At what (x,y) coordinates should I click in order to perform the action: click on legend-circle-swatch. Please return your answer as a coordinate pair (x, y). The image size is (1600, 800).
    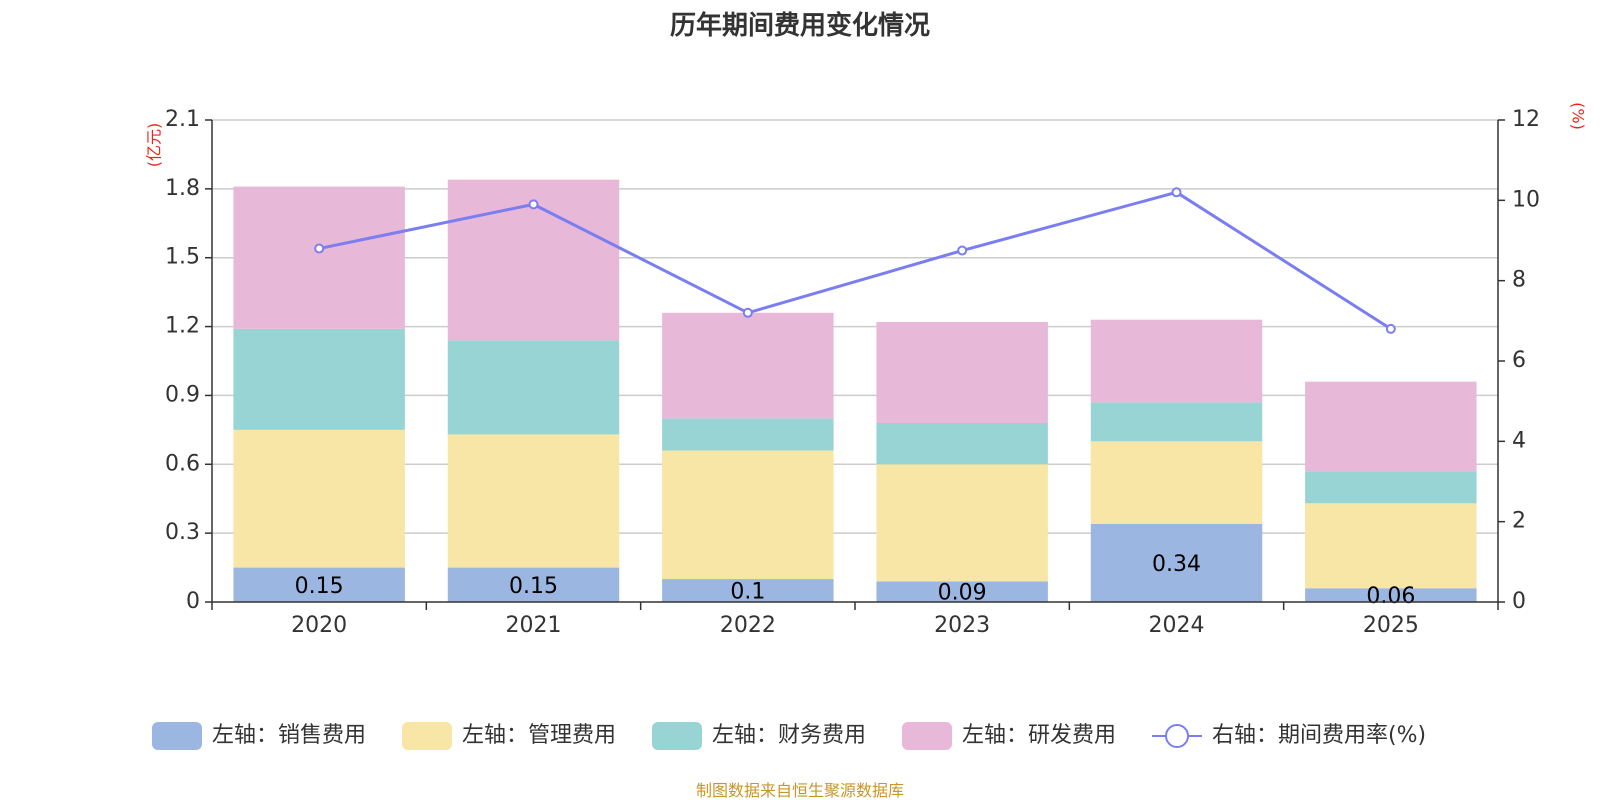
    Looking at the image, I should click on (1177, 736).